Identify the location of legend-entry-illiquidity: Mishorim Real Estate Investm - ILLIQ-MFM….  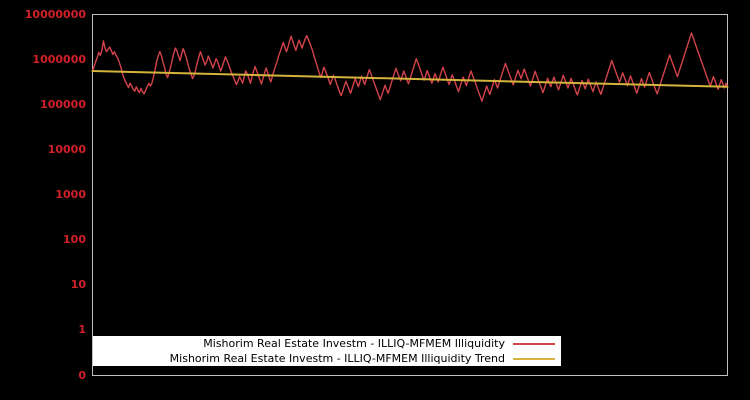
(327, 343).